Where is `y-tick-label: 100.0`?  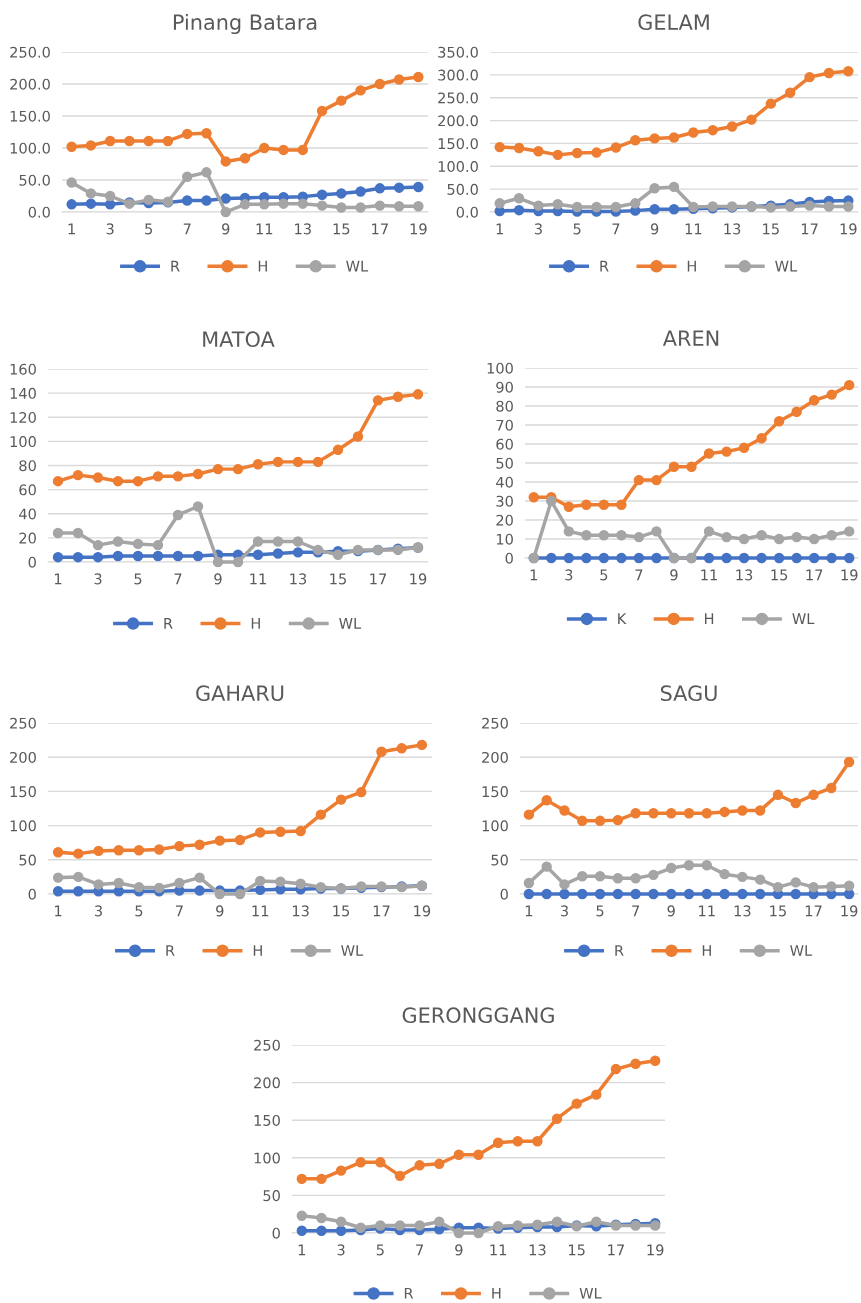
y-tick-label: 100.0 is located at coordinates (30, 148).